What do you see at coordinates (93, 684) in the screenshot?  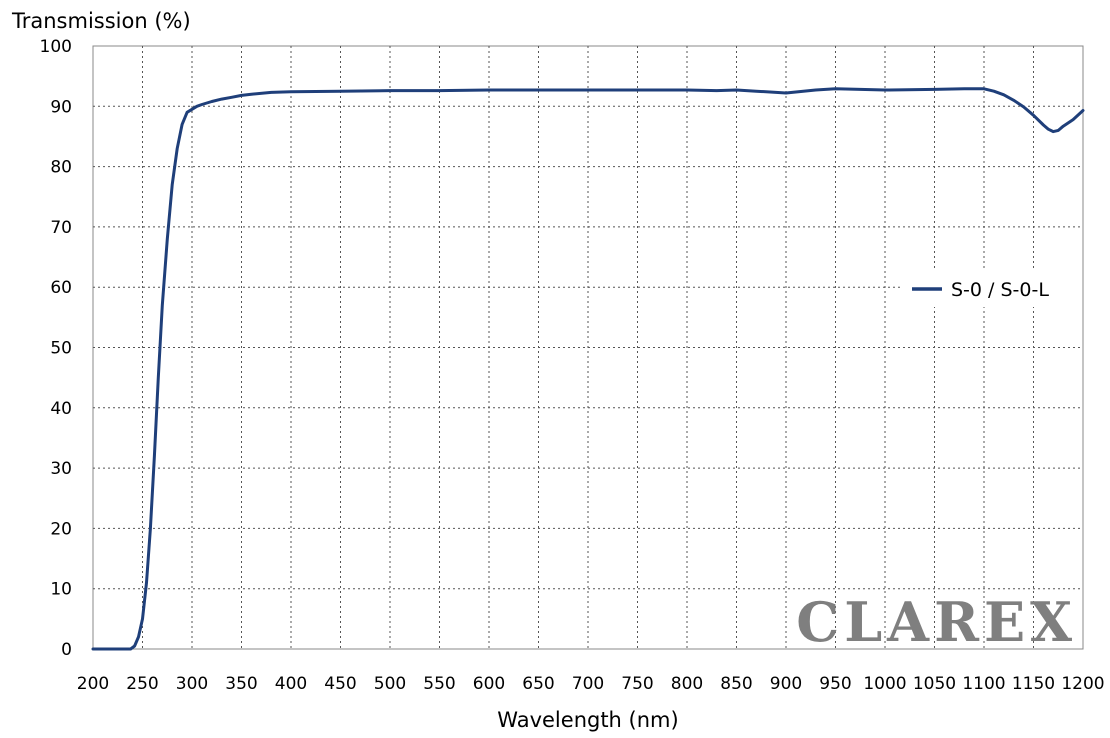 I see `x-tick-label-0: 200` at bounding box center [93, 684].